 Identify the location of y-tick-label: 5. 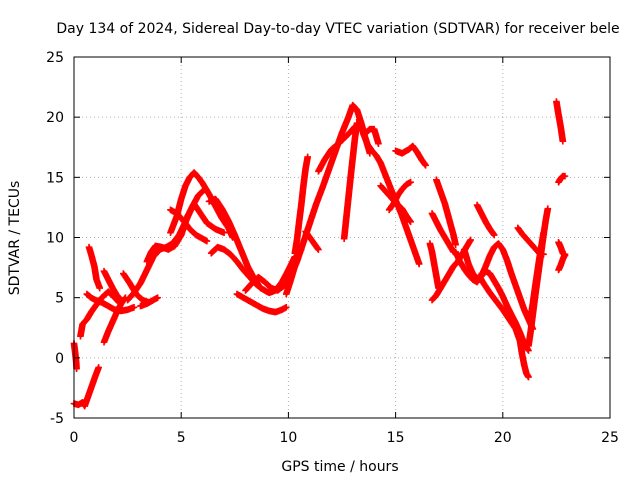
(59, 299).